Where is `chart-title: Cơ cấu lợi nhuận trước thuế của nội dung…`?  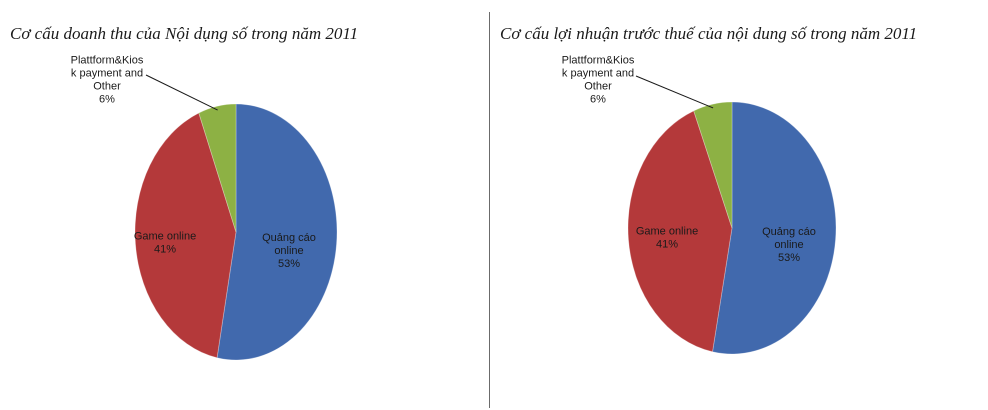
chart-title: Cơ cấu lợi nhuận trước thuế của nội dung… is located at coordinates (709, 33).